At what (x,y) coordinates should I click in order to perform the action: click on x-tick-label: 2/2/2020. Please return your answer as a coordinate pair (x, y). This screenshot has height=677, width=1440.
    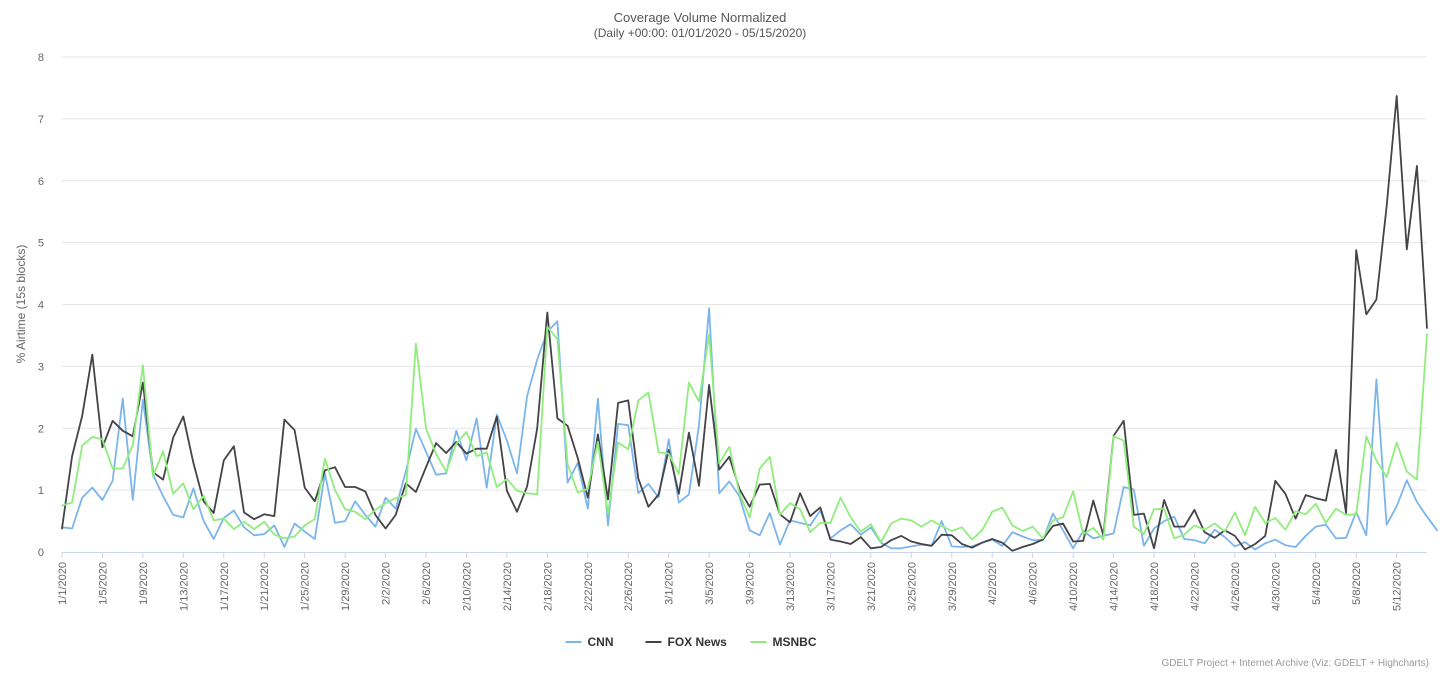
    Looking at the image, I should click on (387, 583).